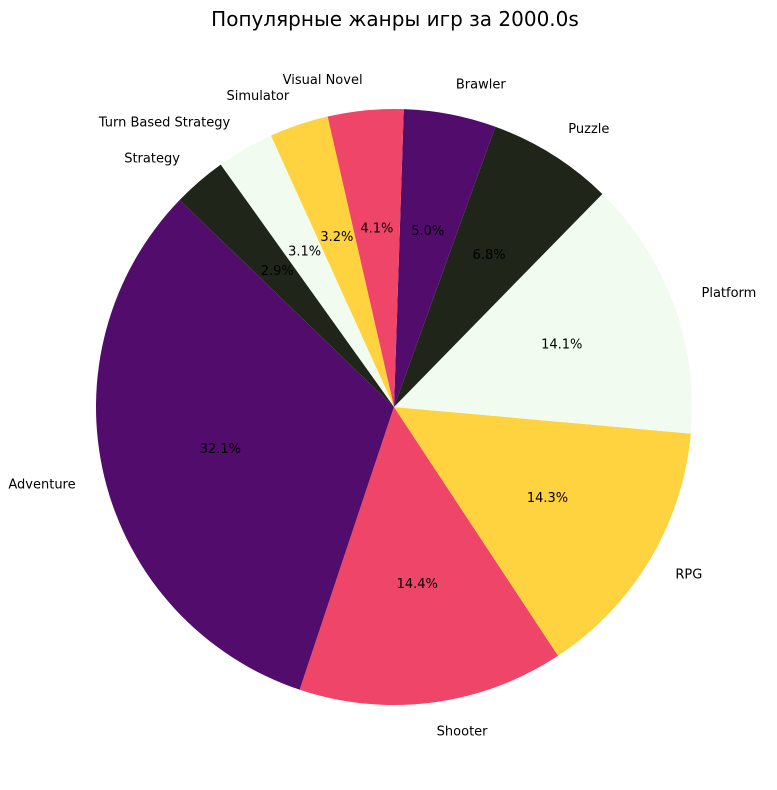  I want to click on category-label-brawler: Brawler, so click(481, 85).